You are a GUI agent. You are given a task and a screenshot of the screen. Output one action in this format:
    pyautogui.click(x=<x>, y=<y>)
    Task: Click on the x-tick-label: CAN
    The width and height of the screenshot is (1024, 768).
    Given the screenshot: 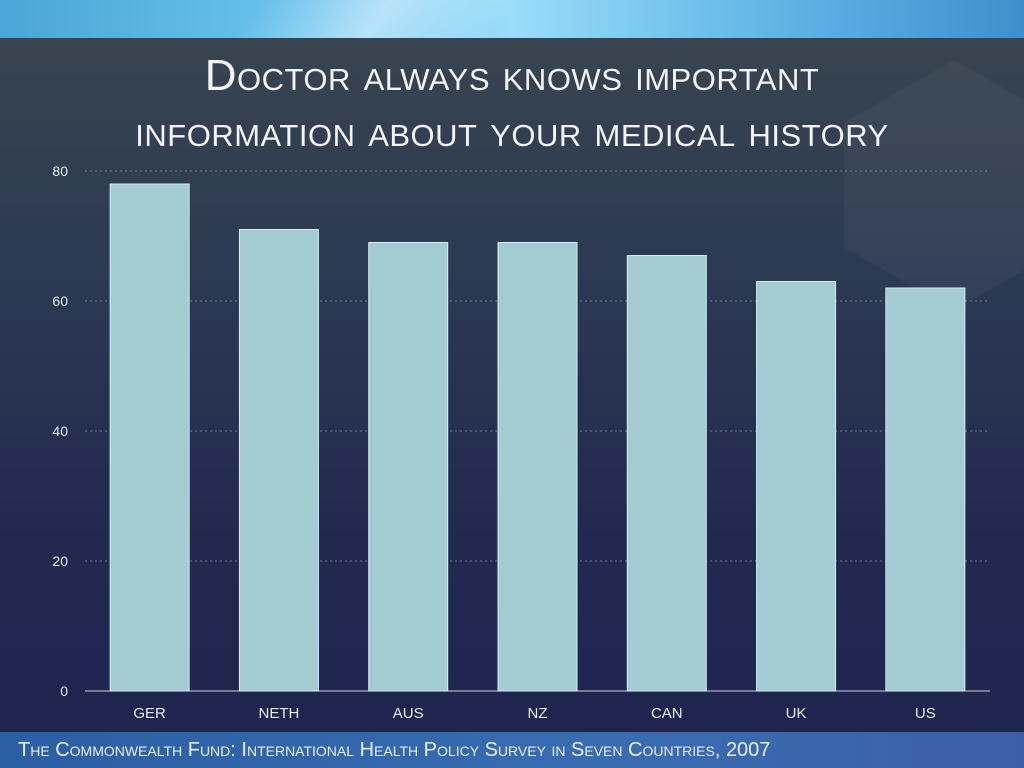 What is the action you would take?
    pyautogui.click(x=667, y=713)
    